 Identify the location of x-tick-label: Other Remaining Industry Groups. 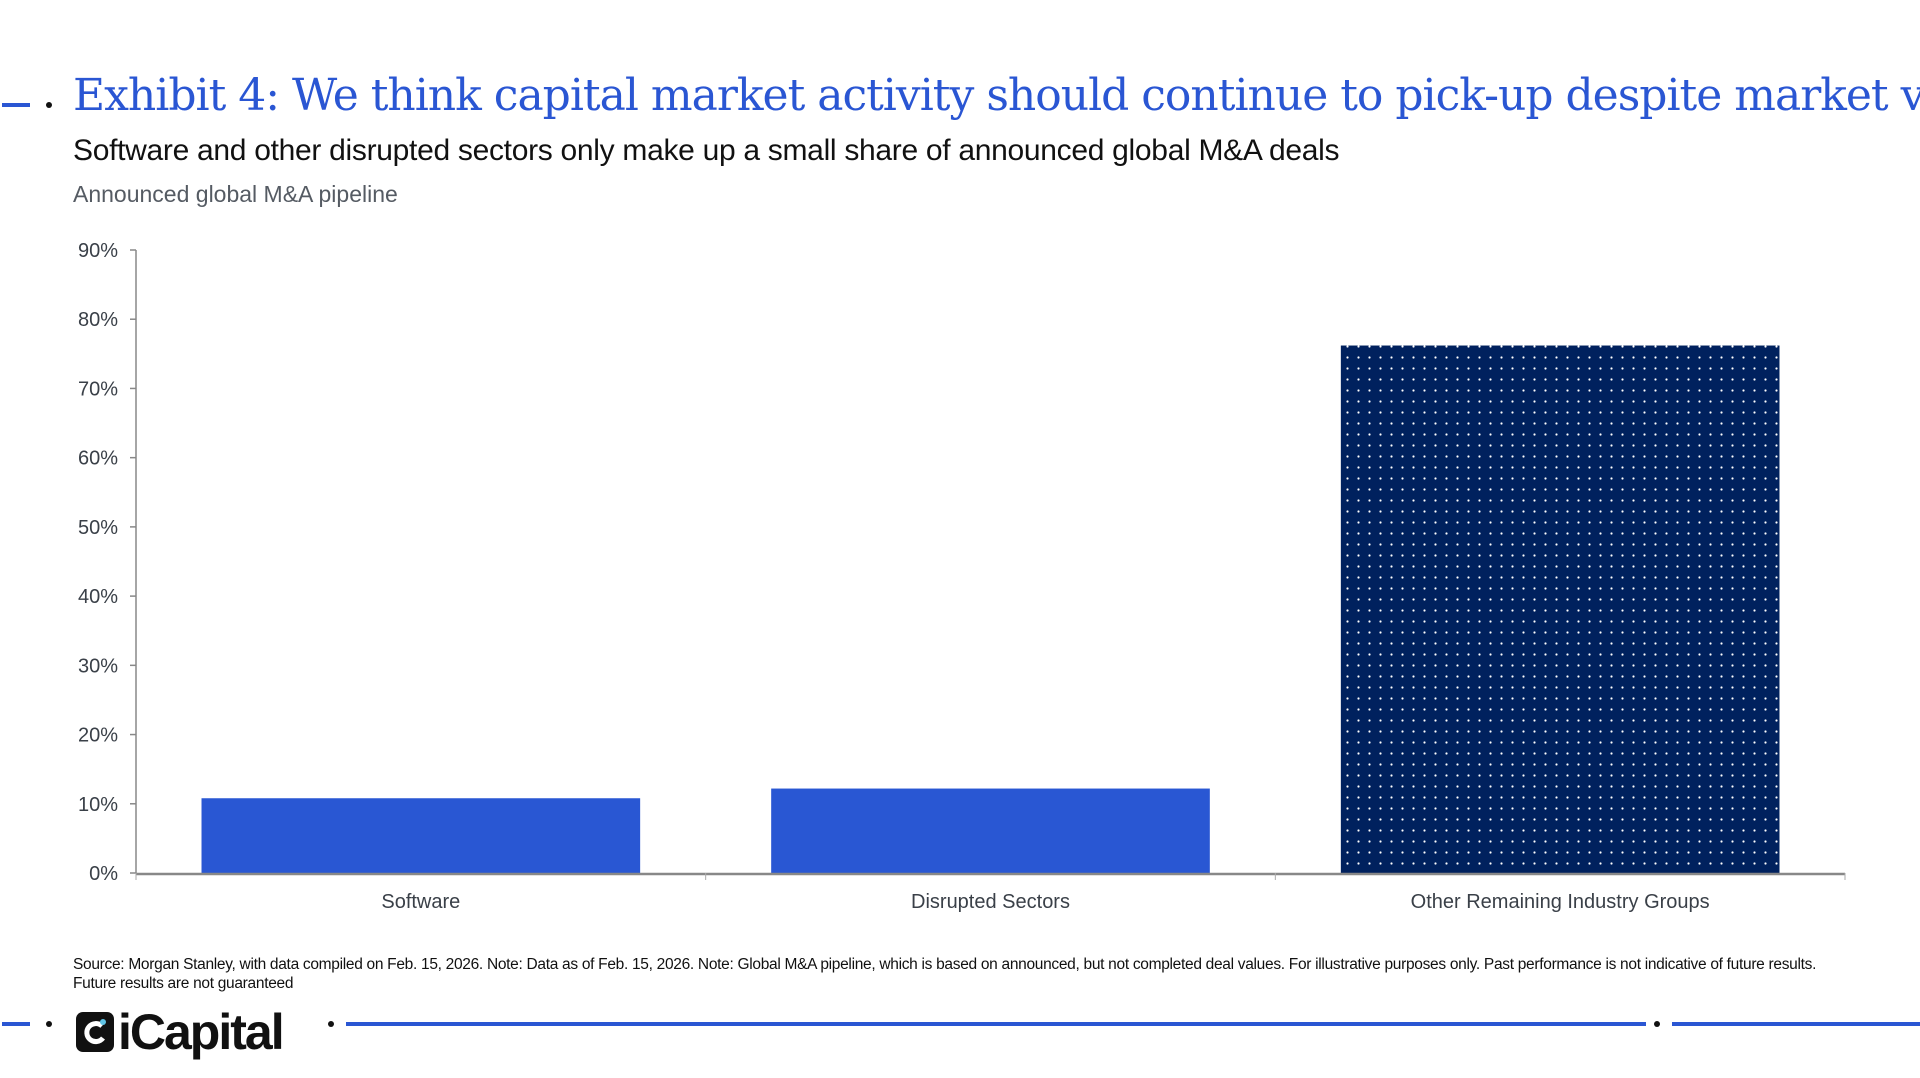
(1560, 902).